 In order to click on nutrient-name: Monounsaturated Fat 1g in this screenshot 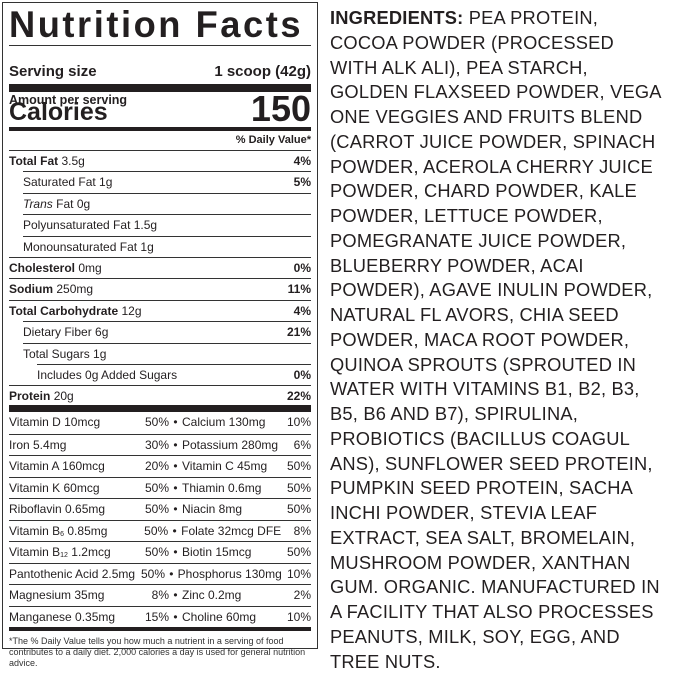, I will do `click(88, 247)`.